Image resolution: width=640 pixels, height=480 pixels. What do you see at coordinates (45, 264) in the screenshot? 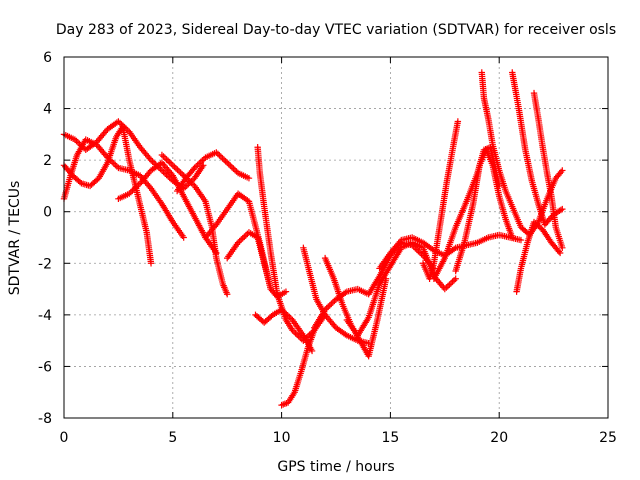
I see `y-tick-label: -2` at bounding box center [45, 264].